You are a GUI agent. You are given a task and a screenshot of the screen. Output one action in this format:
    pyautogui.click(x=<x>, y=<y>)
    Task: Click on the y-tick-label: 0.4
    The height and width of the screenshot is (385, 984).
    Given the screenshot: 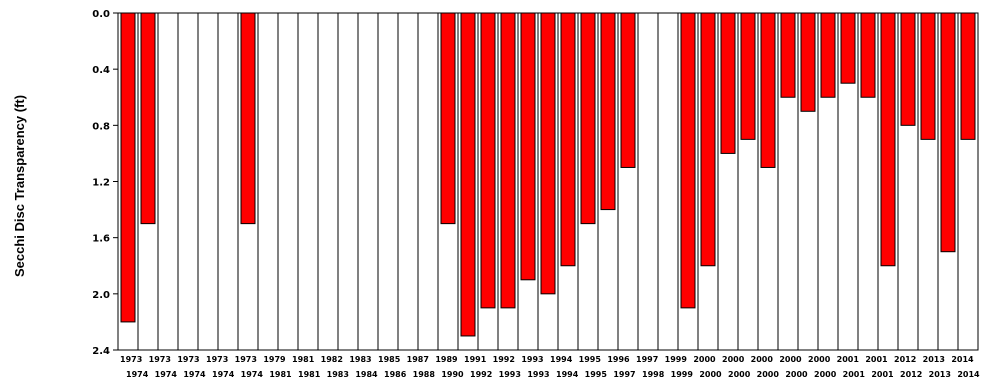 What is the action you would take?
    pyautogui.click(x=101, y=70)
    